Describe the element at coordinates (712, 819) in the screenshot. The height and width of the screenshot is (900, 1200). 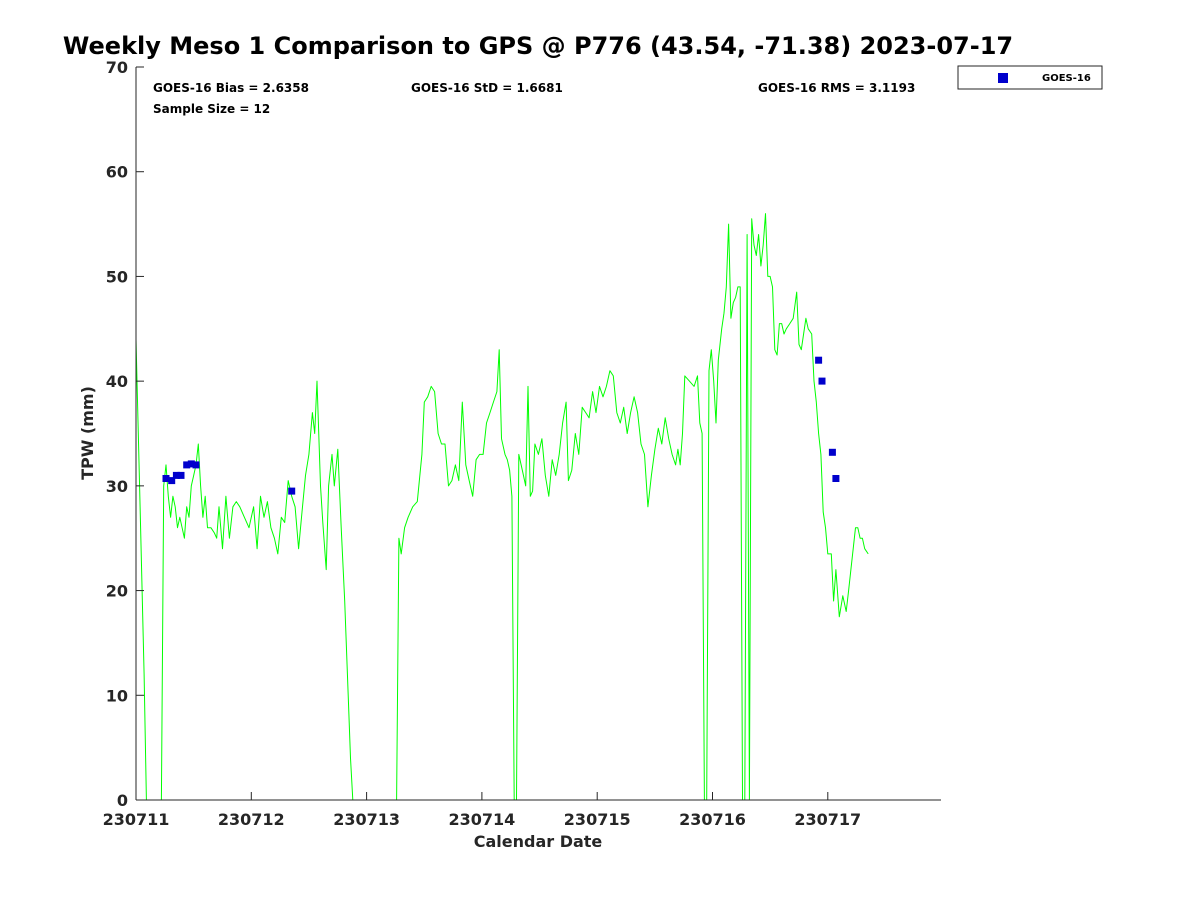
I see `x-tick-label: 230716` at that location.